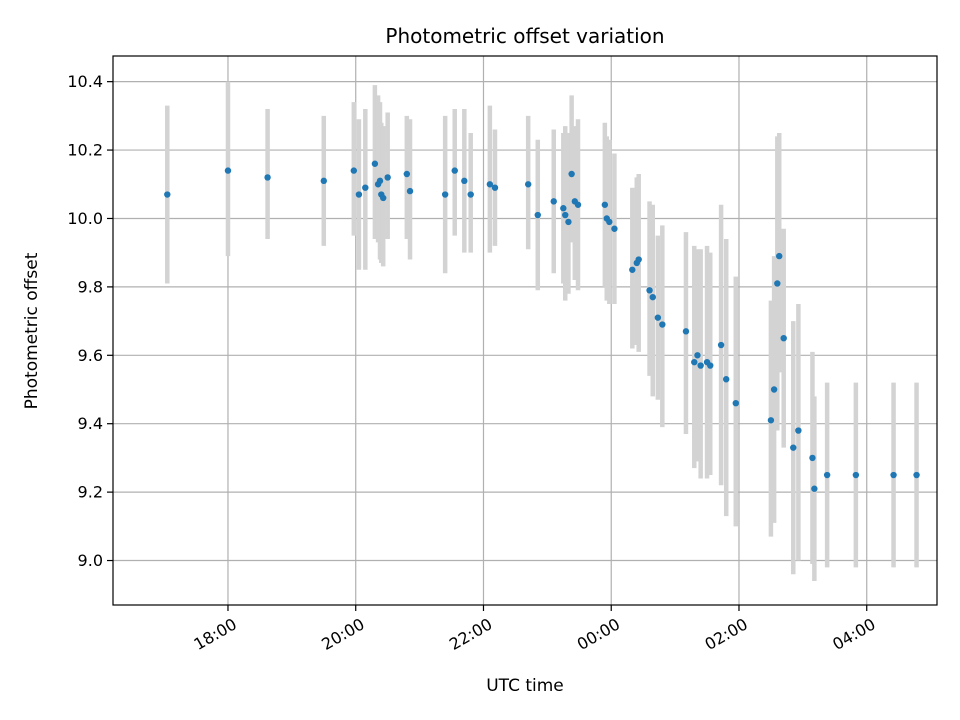  Describe the element at coordinates (85, 218) in the screenshot. I see `y-tick-label: 10.0` at that location.